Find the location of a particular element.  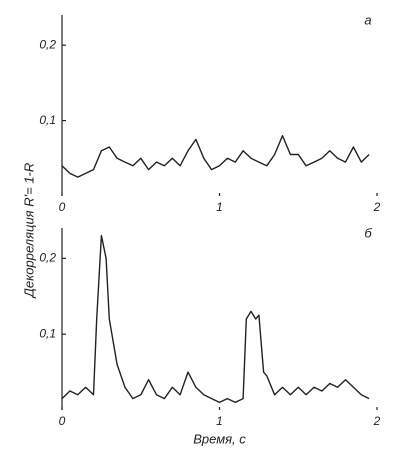

data-line is located at coordinates (215, 156).